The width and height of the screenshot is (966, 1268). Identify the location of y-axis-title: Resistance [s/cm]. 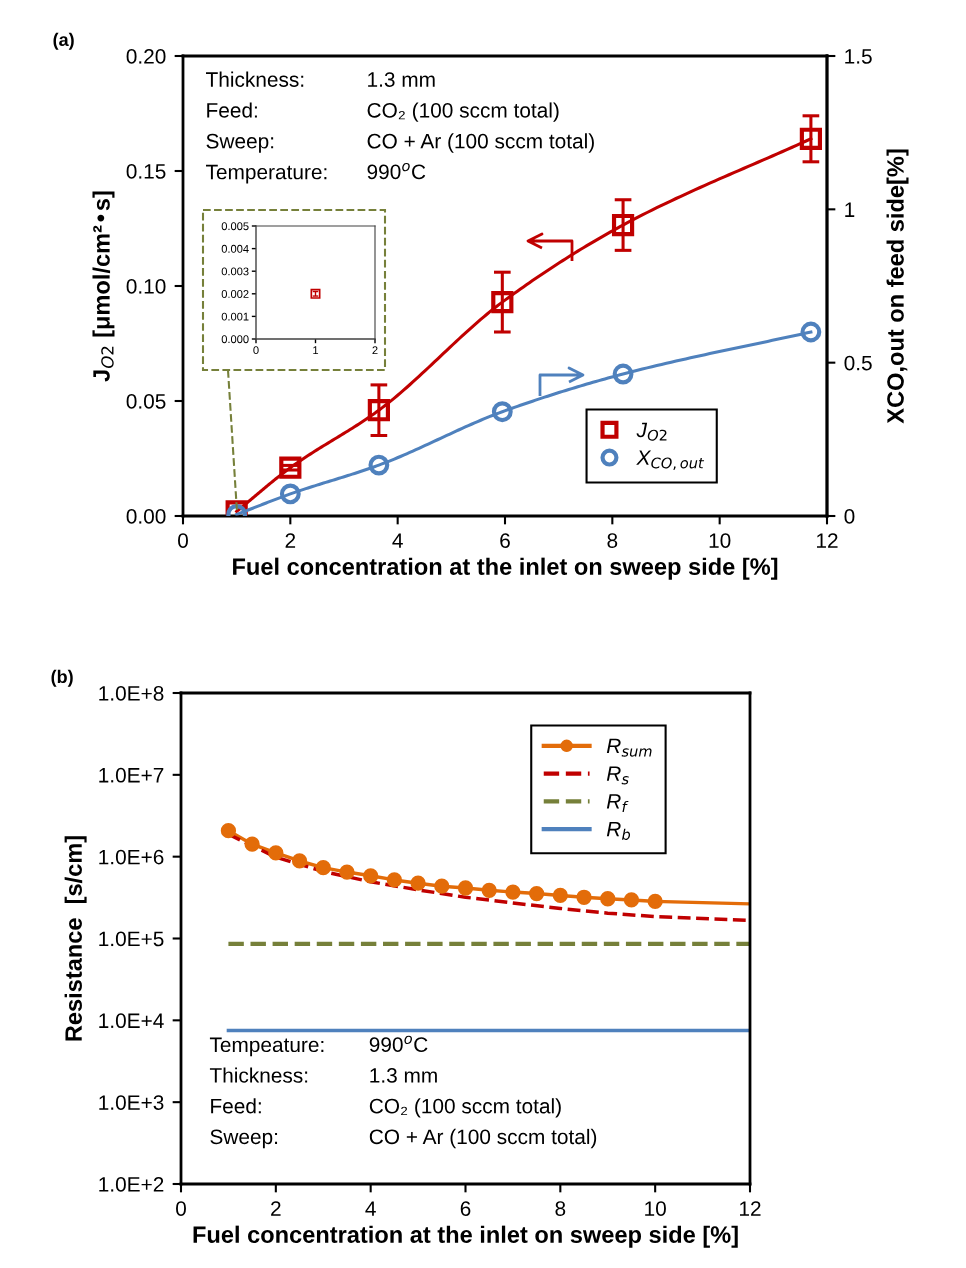
(75, 938).